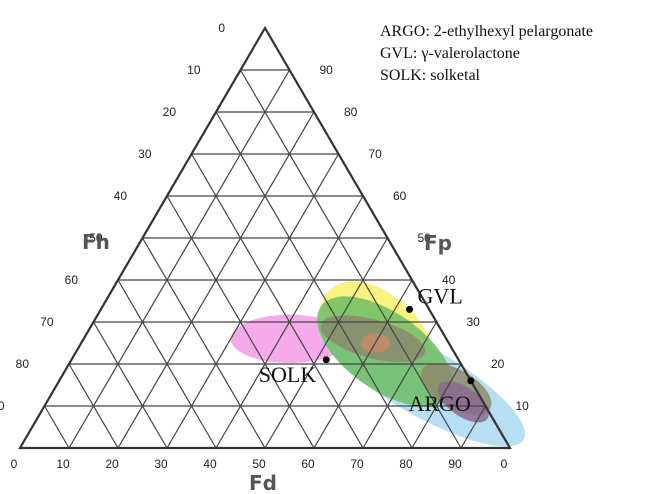 Image resolution: width=649 pixels, height=494 pixels. Describe the element at coordinates (327, 70) in the screenshot. I see `tick-fp-0: 90` at that location.